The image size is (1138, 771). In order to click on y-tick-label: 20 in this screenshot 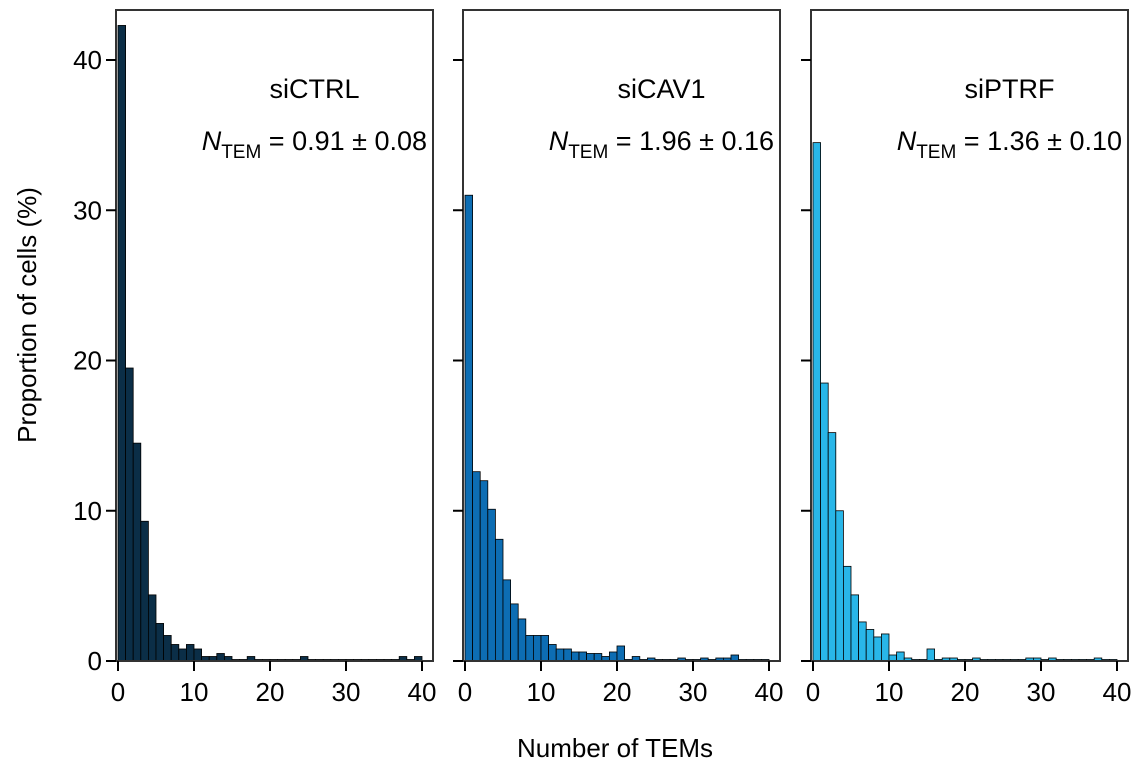, I will do `click(87, 361)`.